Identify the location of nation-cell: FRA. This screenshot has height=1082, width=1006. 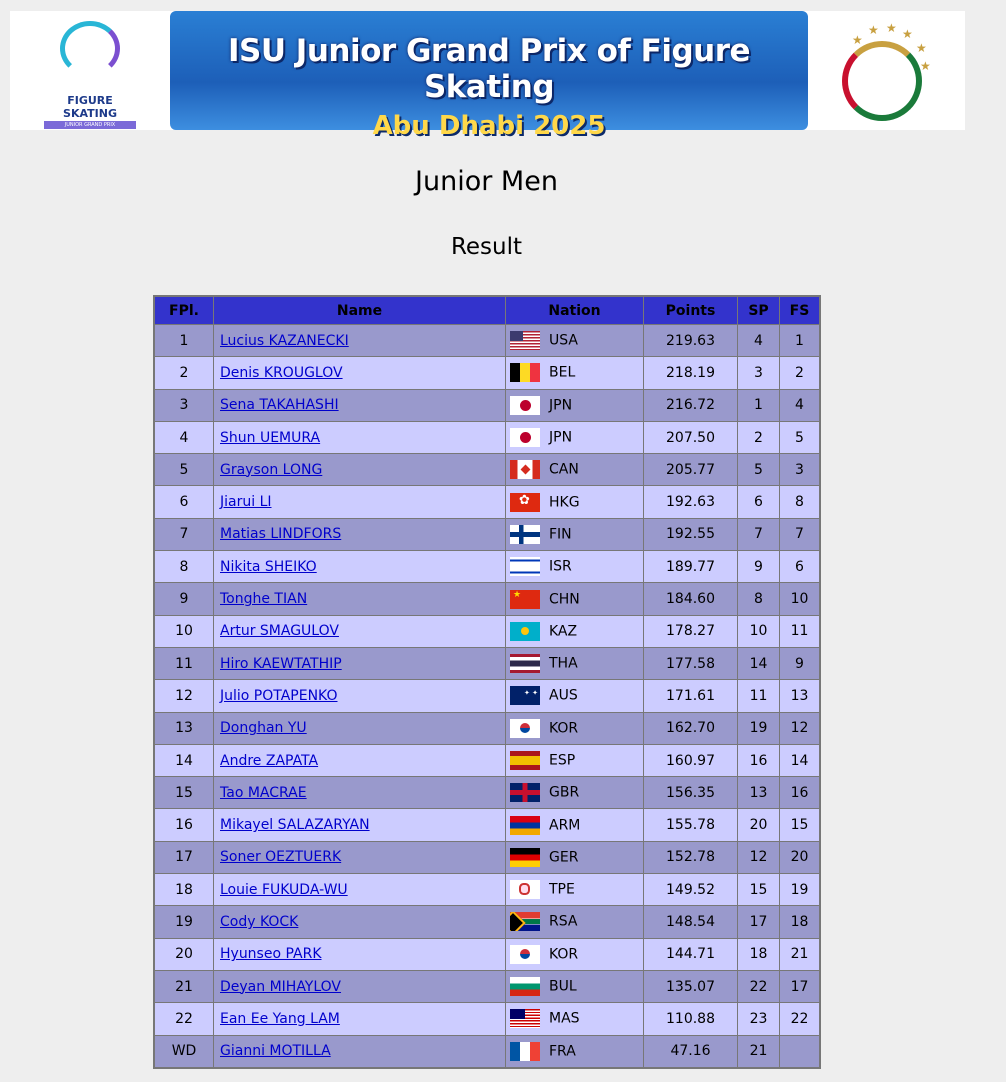
(574, 1051).